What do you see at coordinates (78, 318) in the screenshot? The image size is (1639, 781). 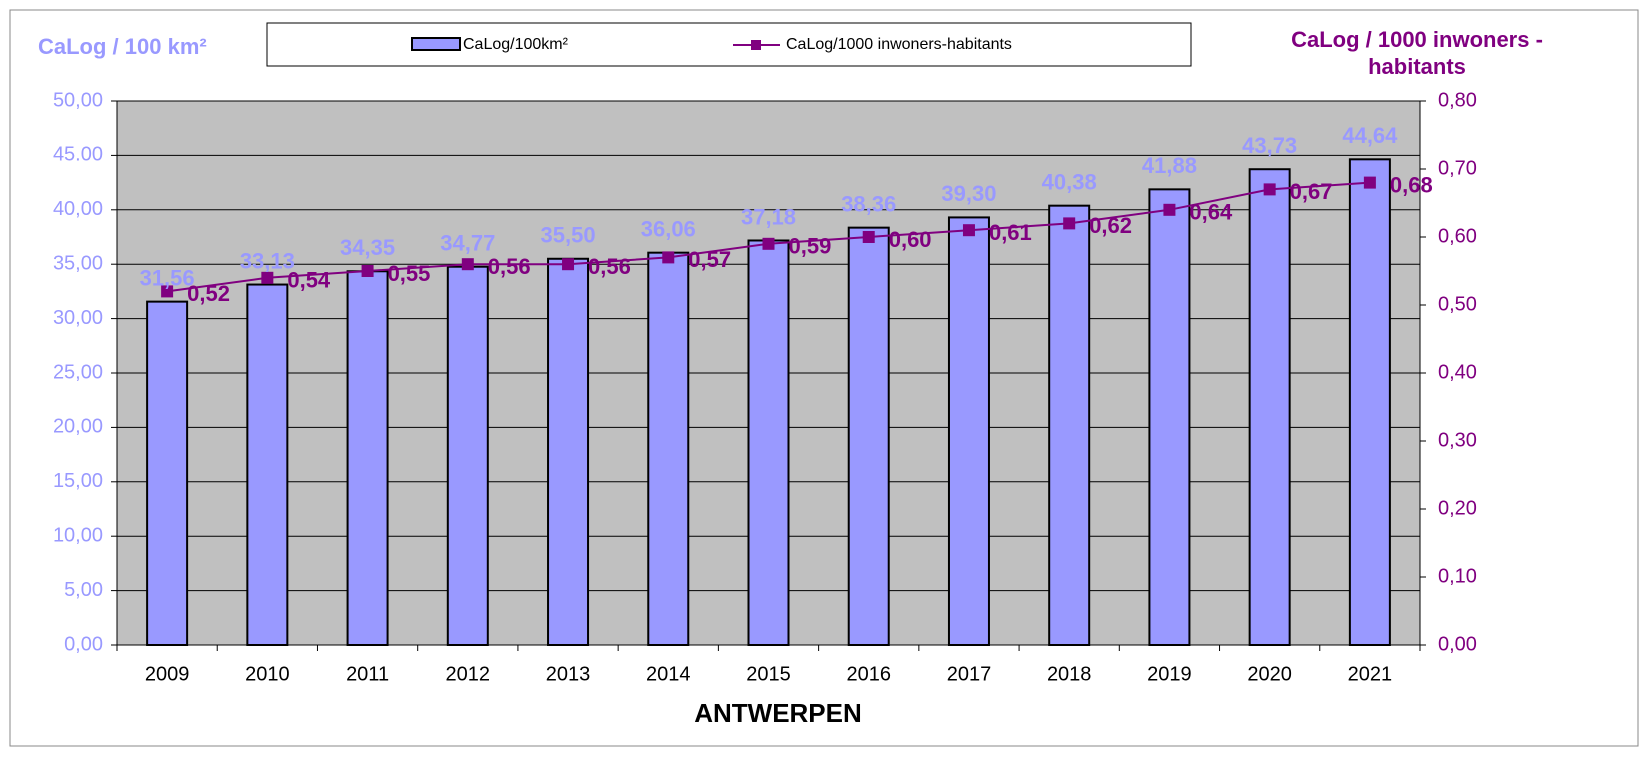 I see `y-tick-label: 30,00` at bounding box center [78, 318].